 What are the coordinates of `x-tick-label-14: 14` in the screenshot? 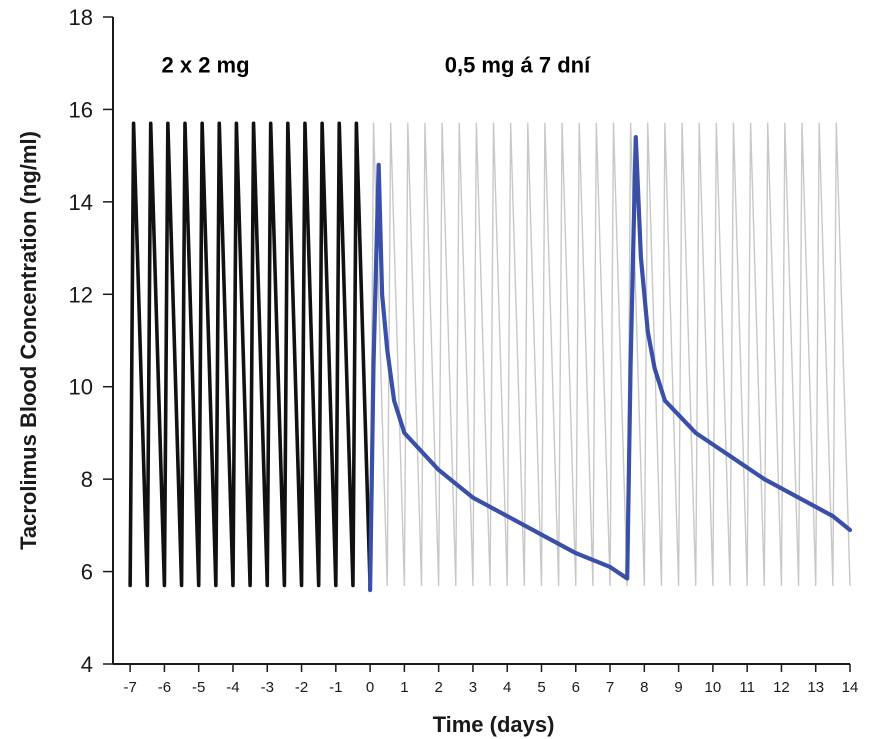 It's located at (850, 687).